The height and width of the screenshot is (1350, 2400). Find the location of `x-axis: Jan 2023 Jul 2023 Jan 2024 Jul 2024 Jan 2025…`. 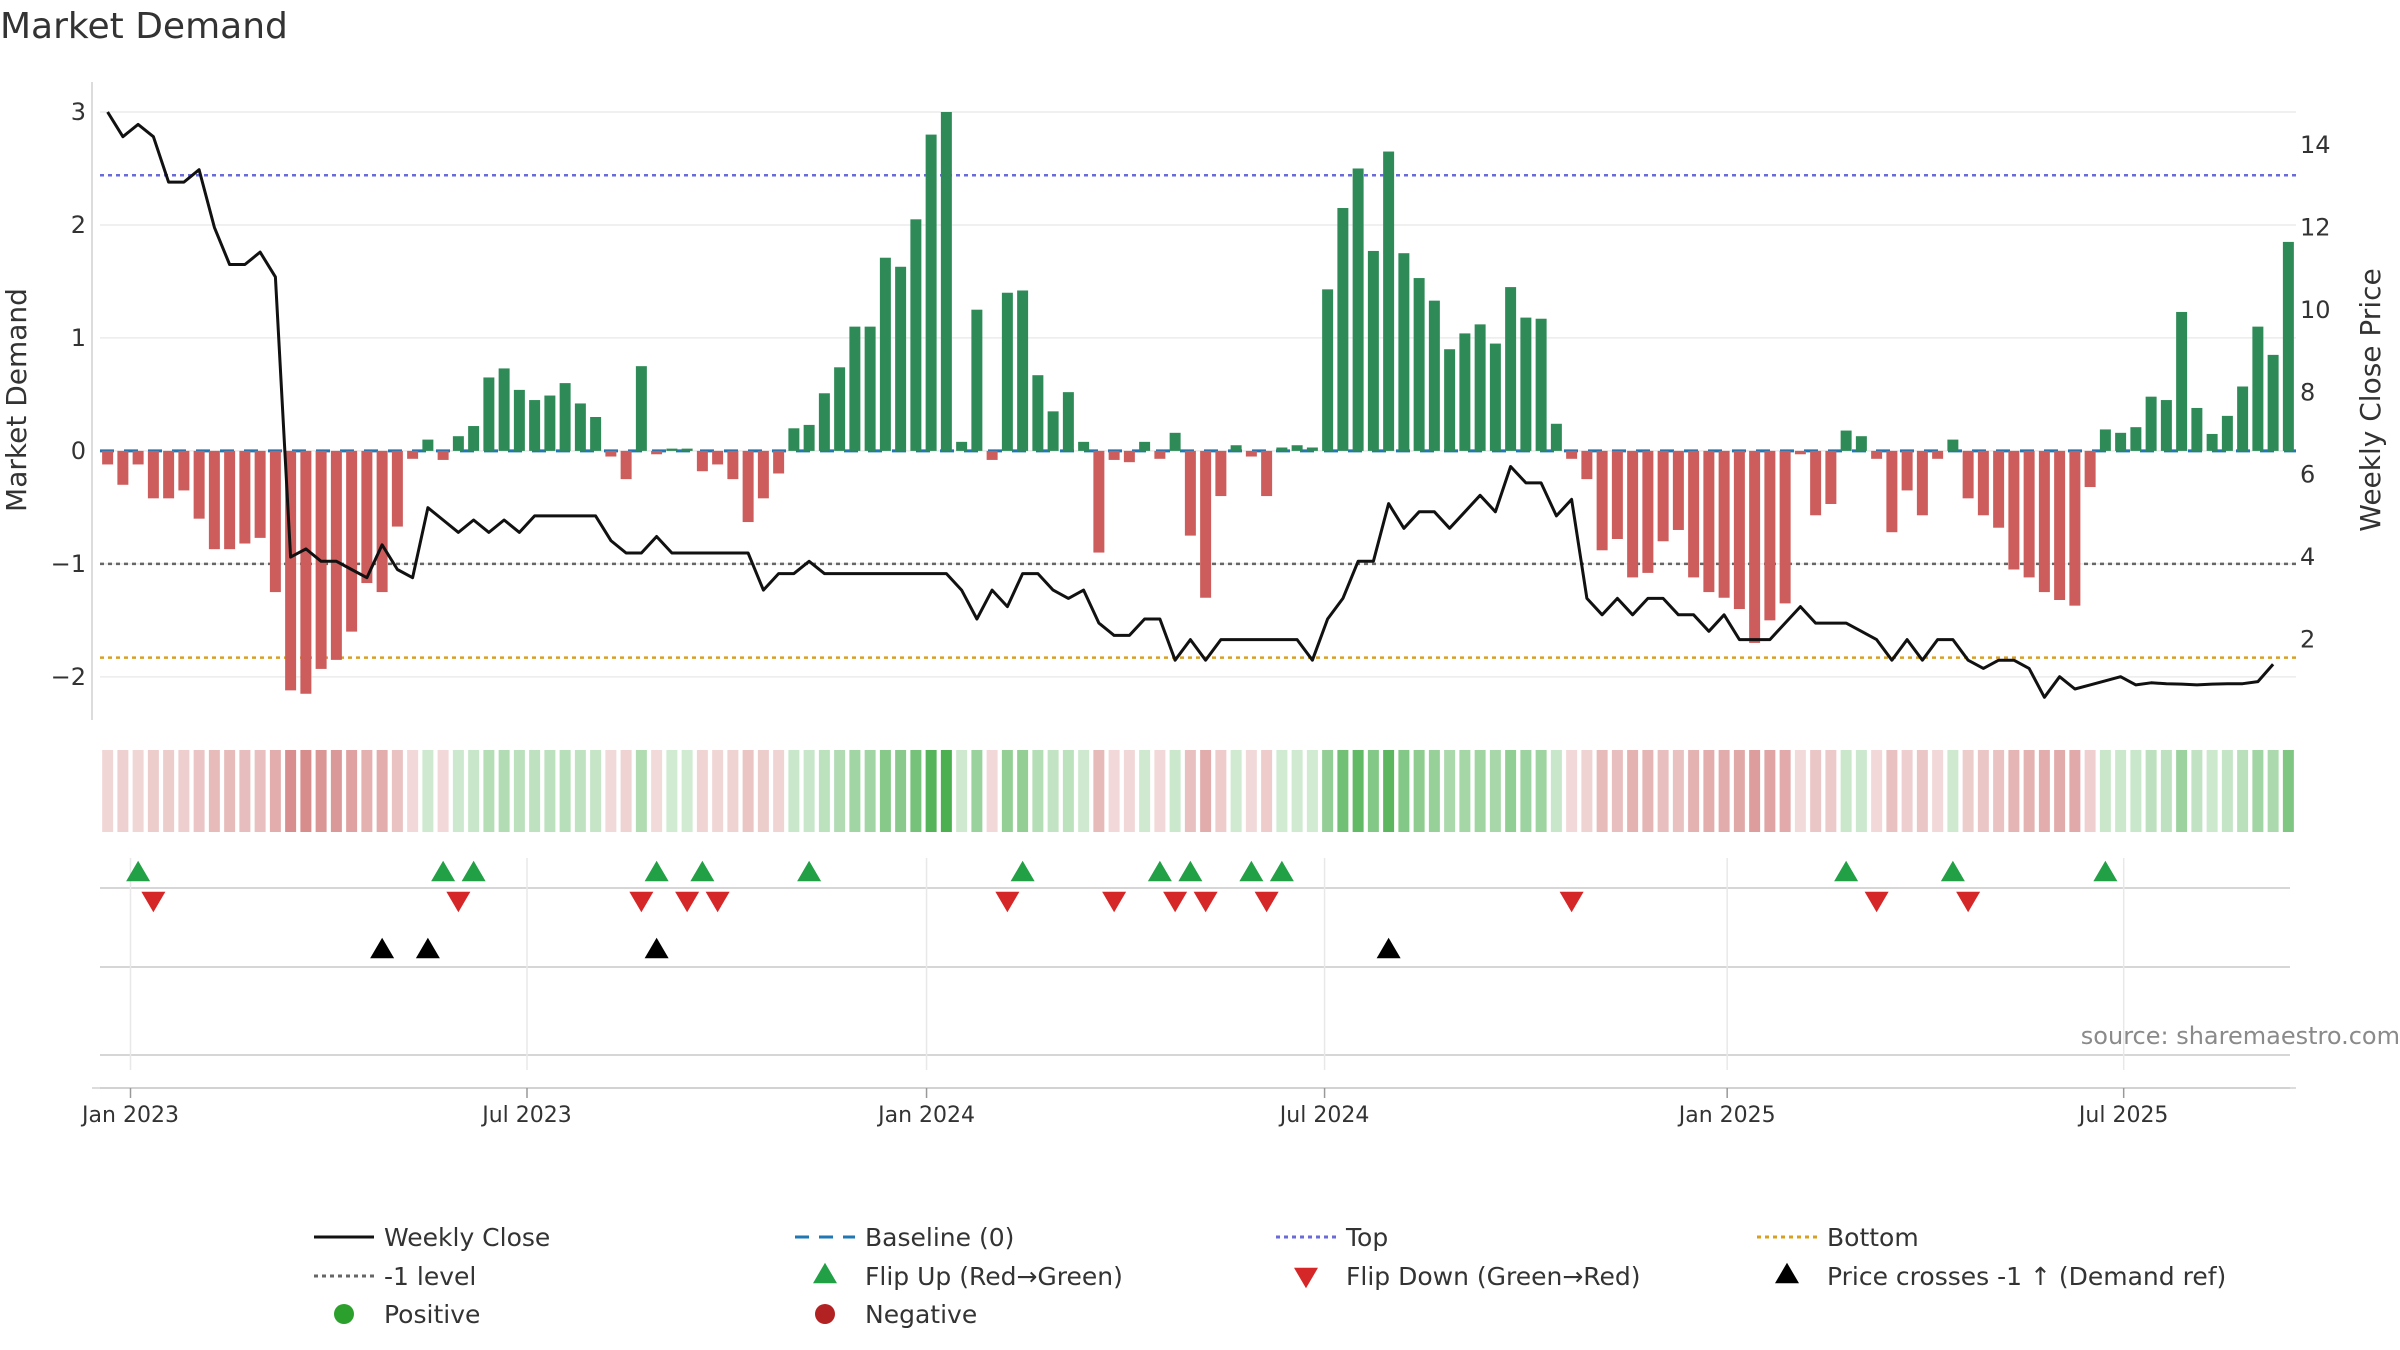

x-axis: Jan 2023 Jul 2023 Jan 2024 Jul 2024 Jan 2025… is located at coordinates (1188, 1107).